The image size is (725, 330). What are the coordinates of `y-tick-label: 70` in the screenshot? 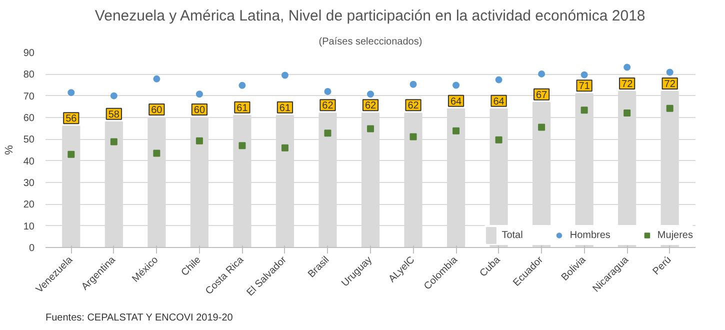 It's located at (29, 96).